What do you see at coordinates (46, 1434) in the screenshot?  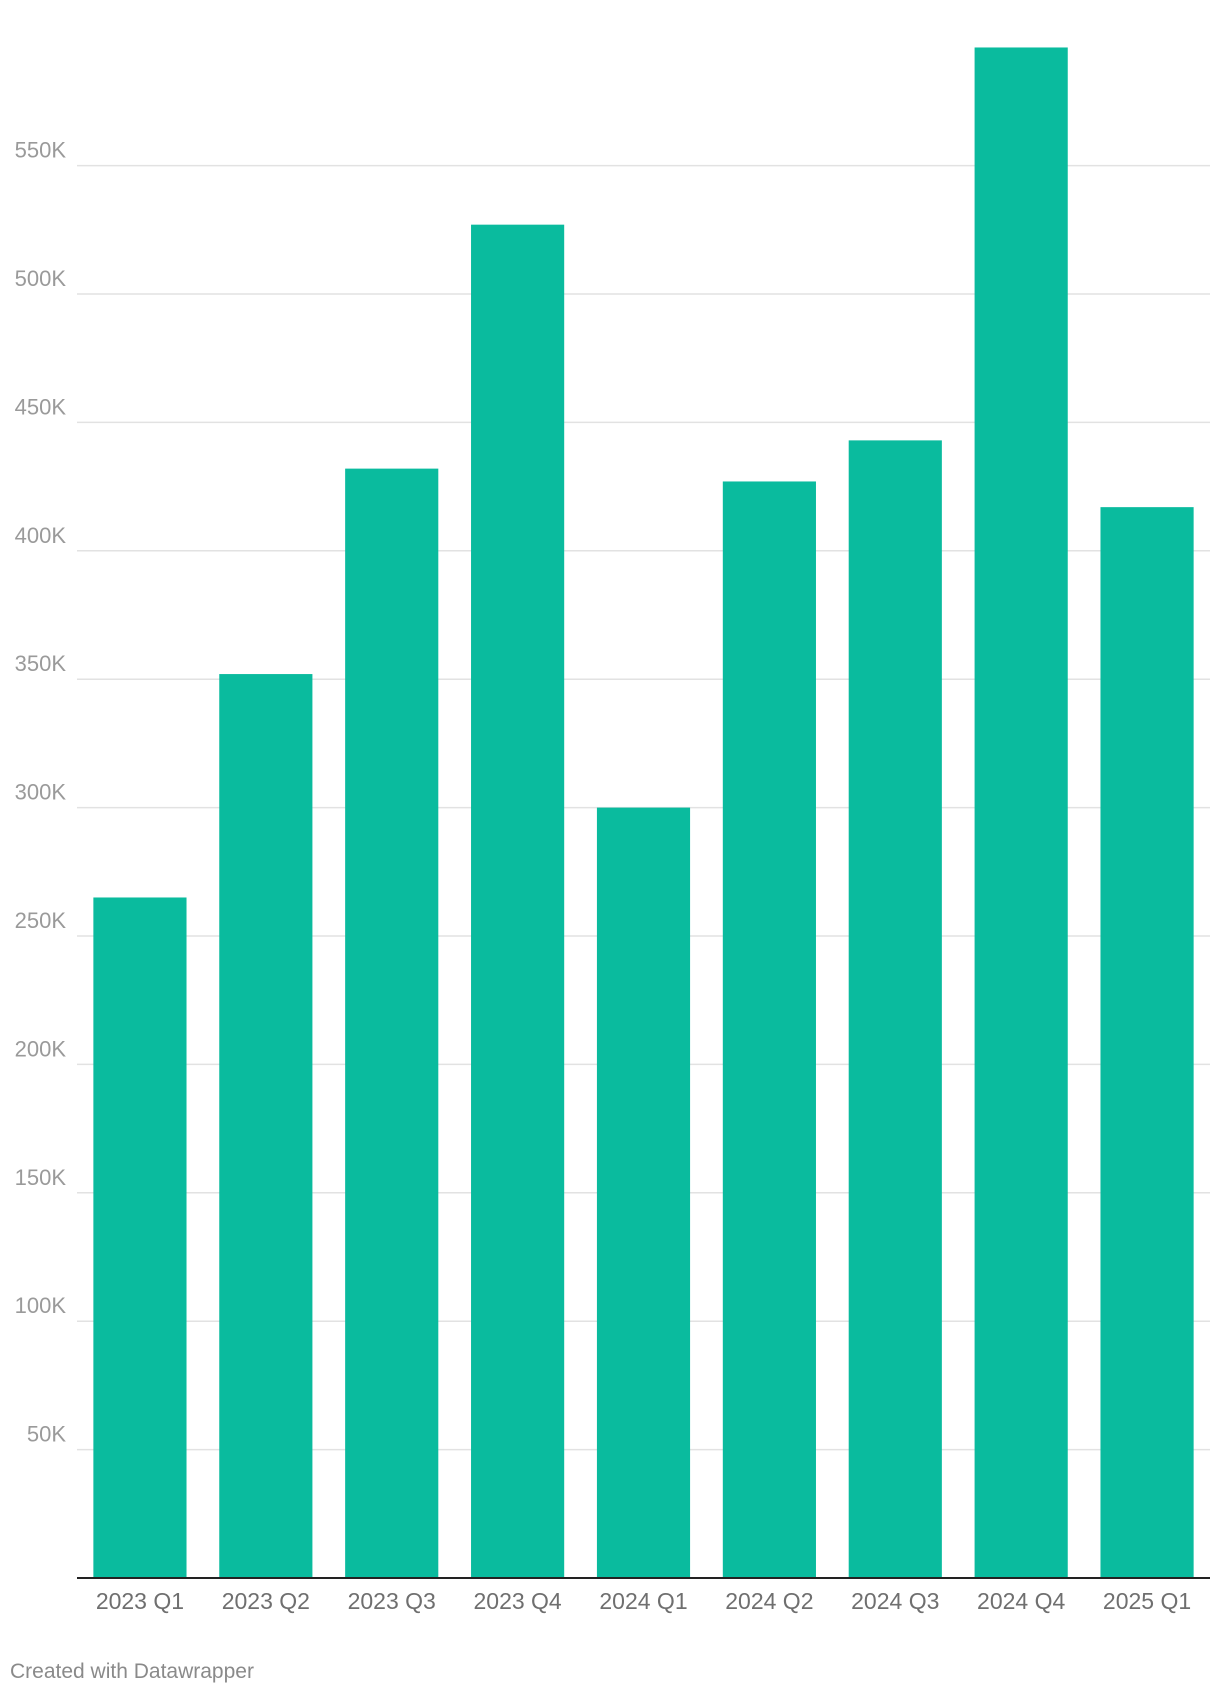 I see `y-tick-label: 50K` at bounding box center [46, 1434].